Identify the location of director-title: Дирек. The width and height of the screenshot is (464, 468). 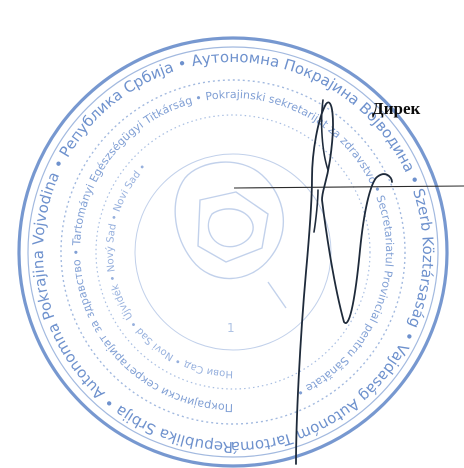
(396, 108).